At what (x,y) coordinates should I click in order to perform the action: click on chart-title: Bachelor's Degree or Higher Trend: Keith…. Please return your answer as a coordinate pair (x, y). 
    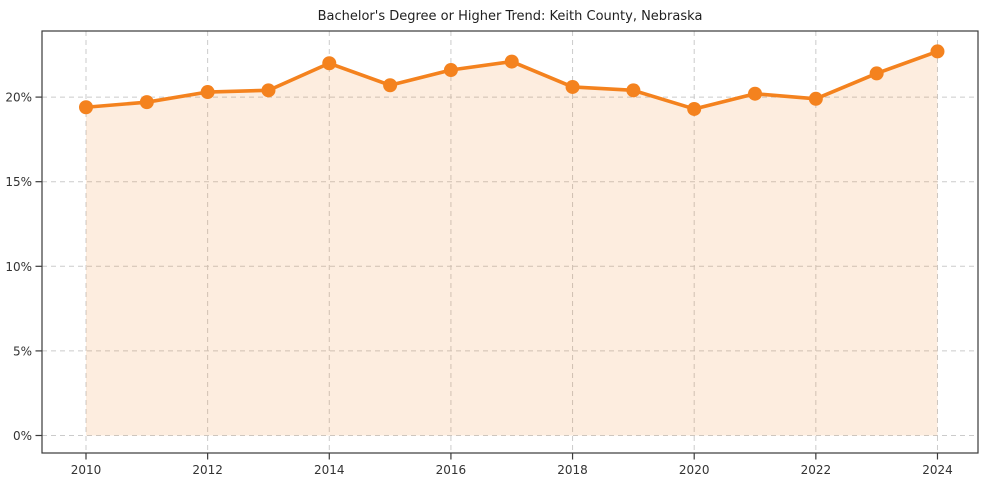
    Looking at the image, I should click on (510, 16).